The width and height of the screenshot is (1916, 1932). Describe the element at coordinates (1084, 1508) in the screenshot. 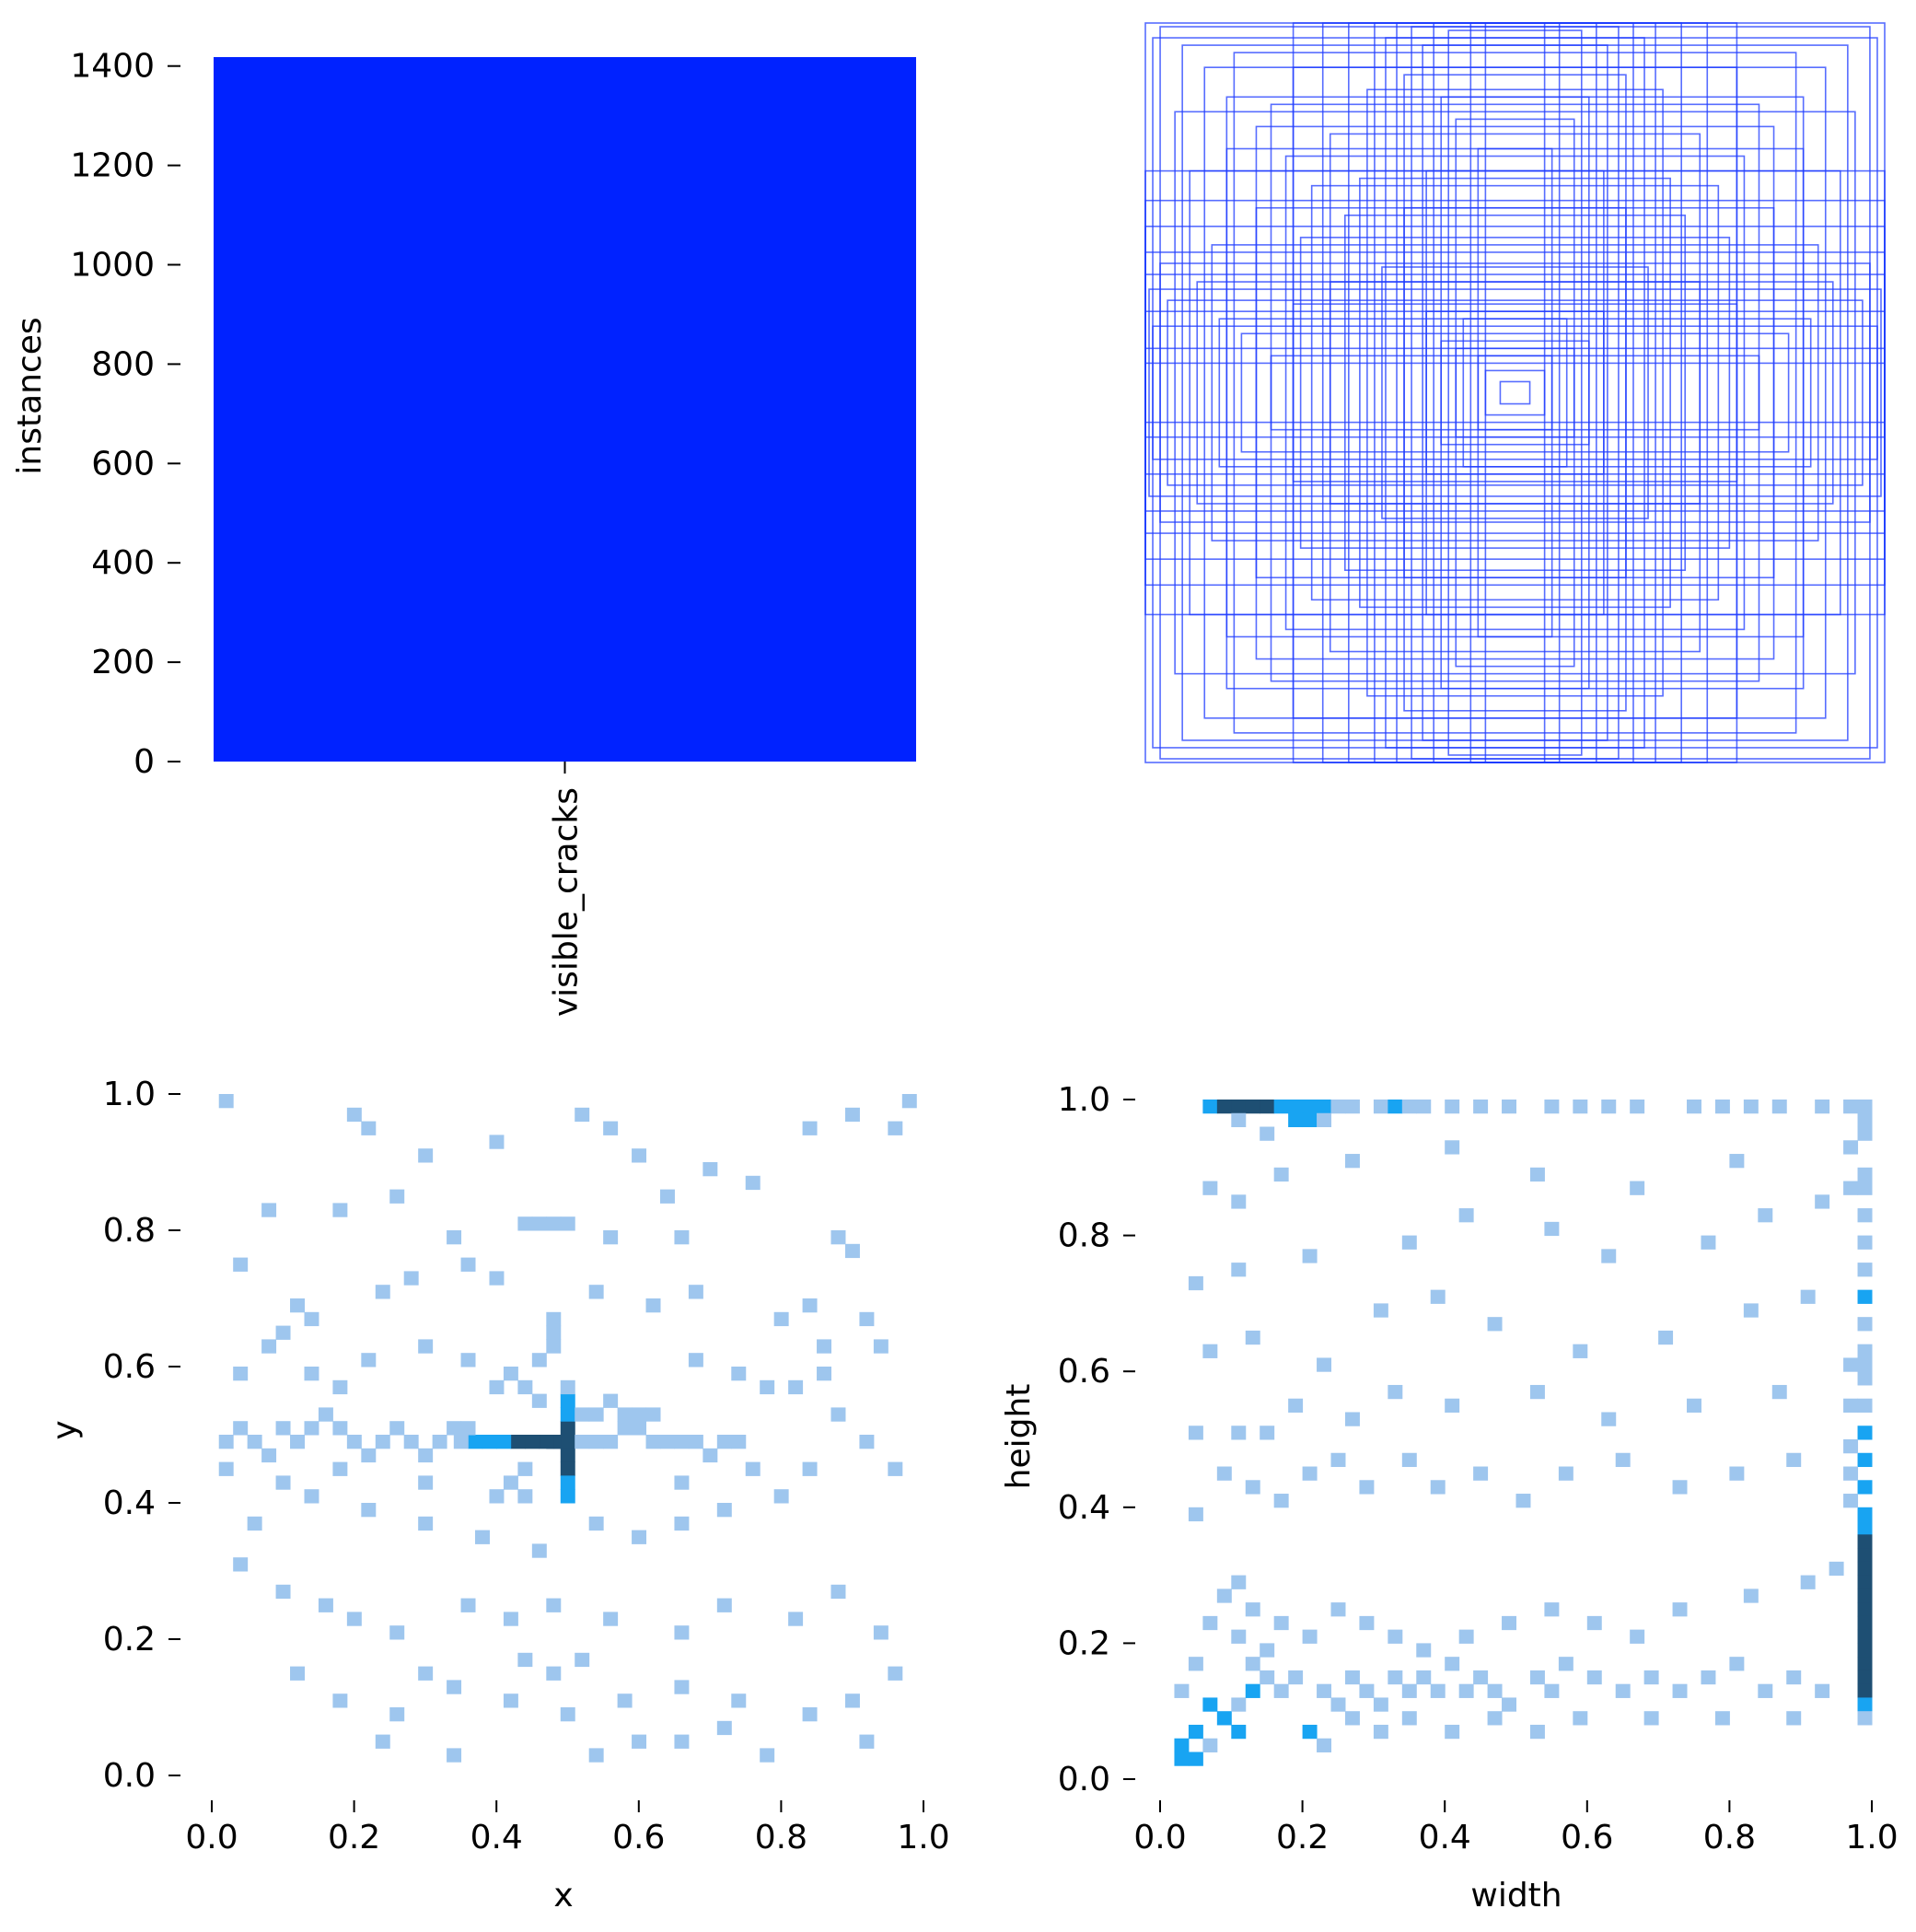

I see `y-tick-label: 0.4` at that location.